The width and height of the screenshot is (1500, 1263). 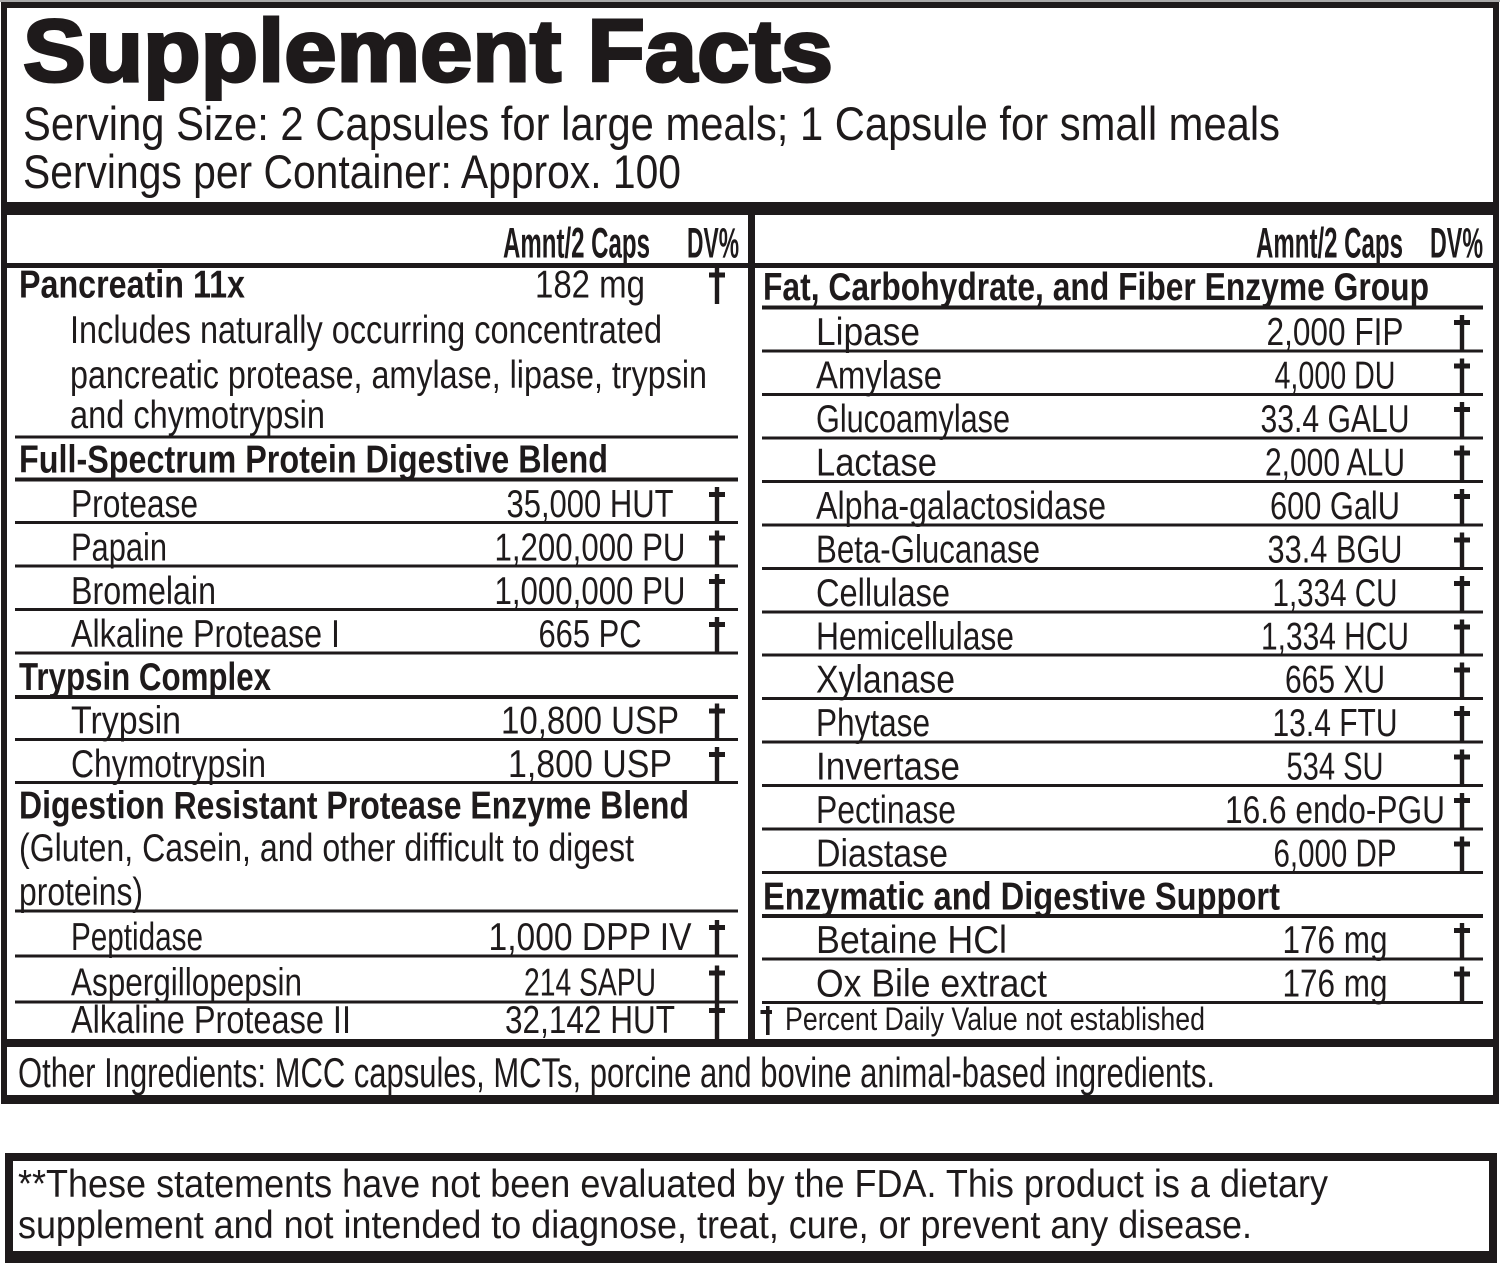 What do you see at coordinates (145, 677) in the screenshot?
I see `svg-text: Trypsin Complex` at bounding box center [145, 677].